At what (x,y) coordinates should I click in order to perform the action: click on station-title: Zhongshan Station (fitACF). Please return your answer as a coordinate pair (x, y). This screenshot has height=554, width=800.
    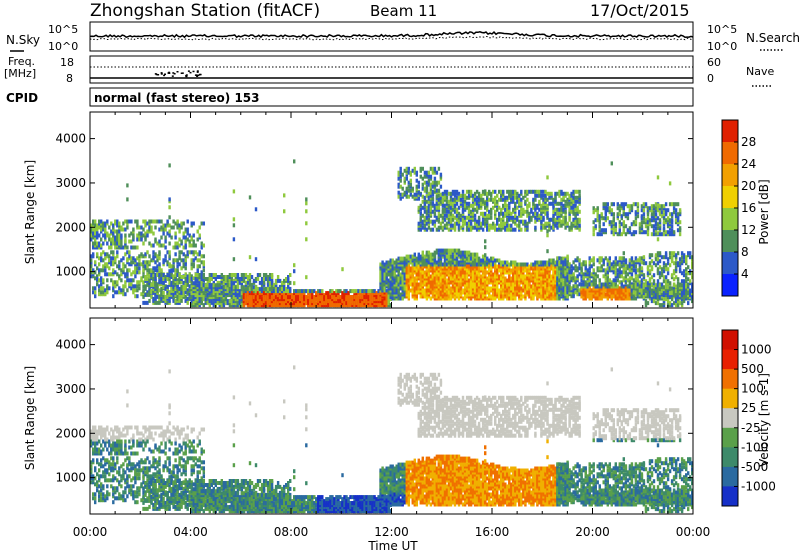
    Looking at the image, I should click on (205, 11).